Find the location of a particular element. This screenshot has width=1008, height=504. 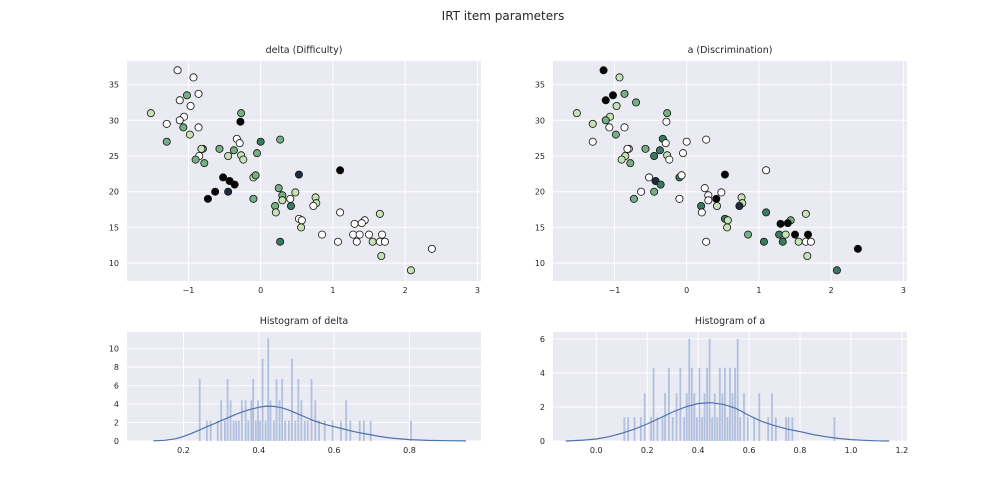

y-tick-label: 2 is located at coordinates (116, 423).